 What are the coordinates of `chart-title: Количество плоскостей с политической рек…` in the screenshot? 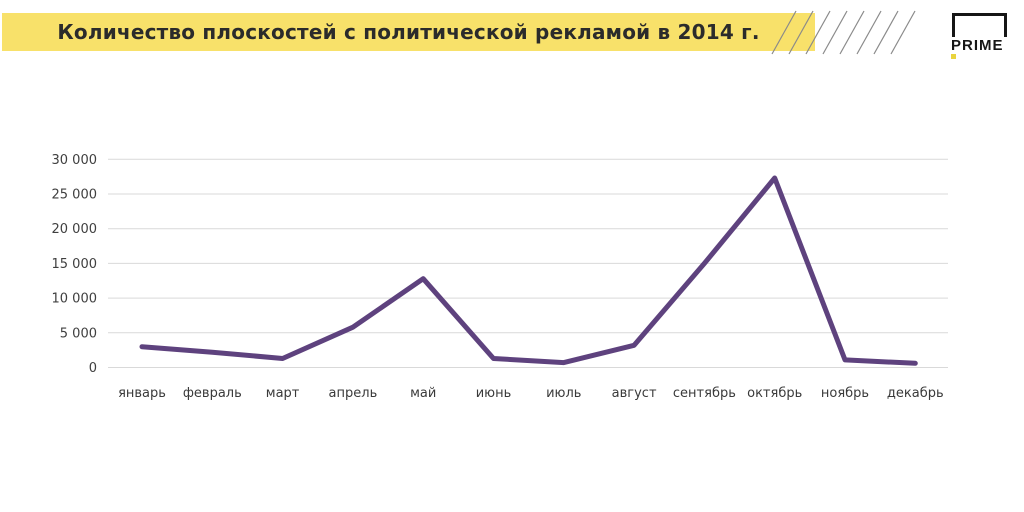 It's located at (408, 32).